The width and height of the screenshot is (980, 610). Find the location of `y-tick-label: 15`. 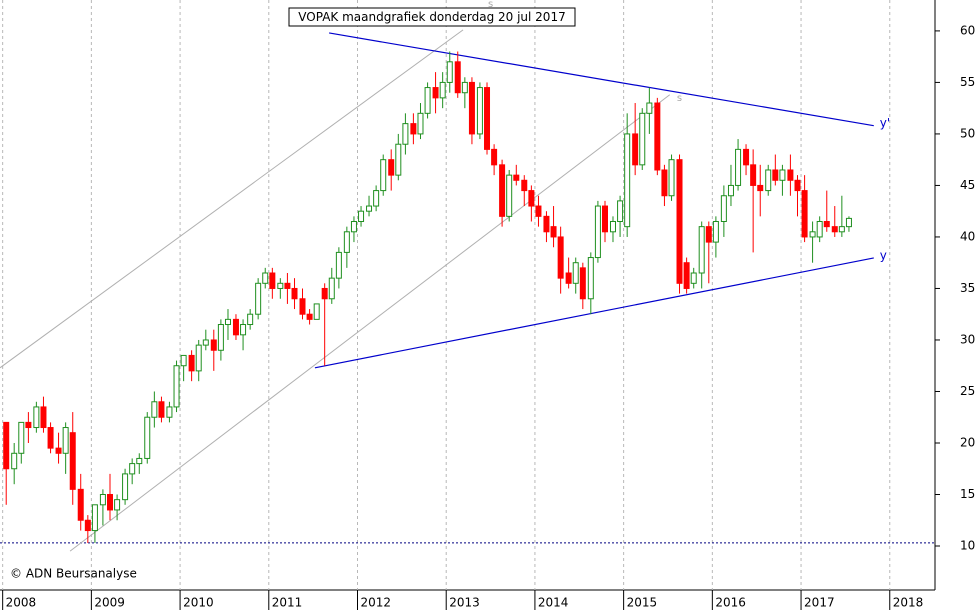

y-tick-label: 15 is located at coordinates (967, 494).